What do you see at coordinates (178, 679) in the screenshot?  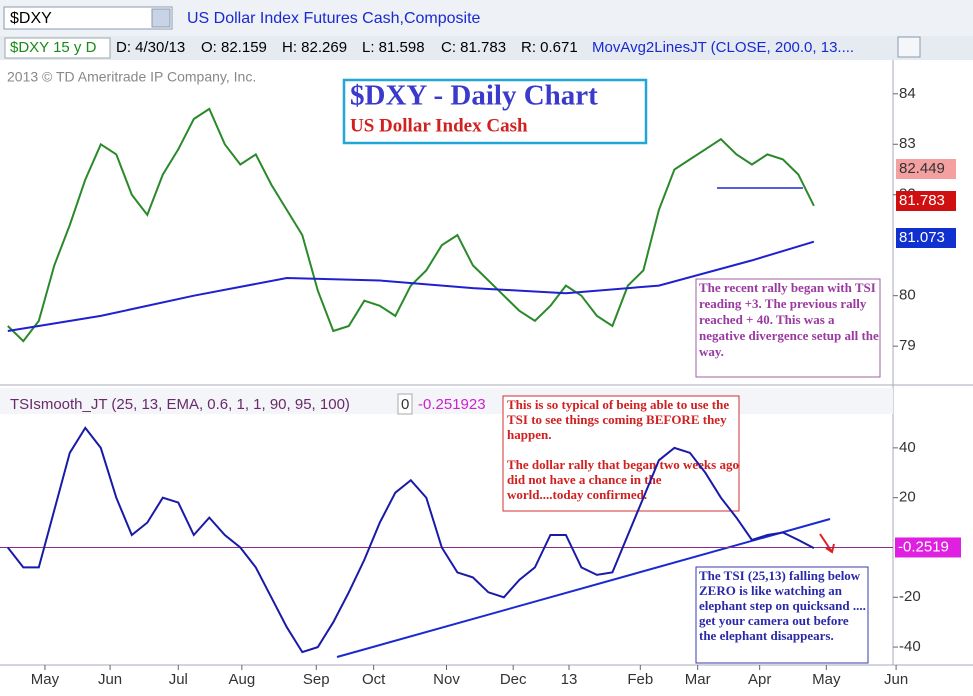 I see `x-tick-label: Jul` at bounding box center [178, 679].